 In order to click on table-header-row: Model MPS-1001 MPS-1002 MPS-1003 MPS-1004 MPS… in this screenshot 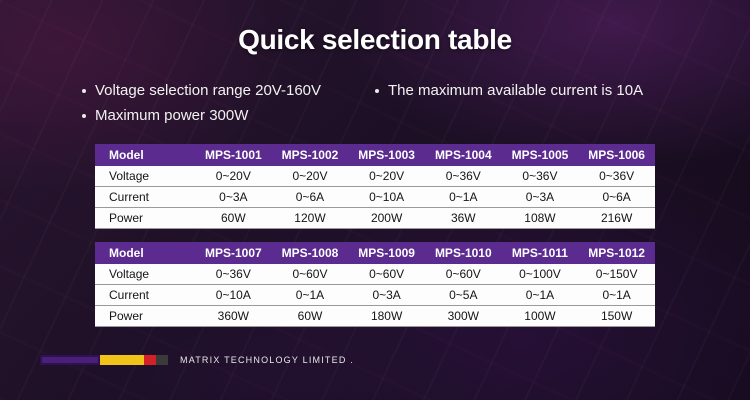, I will do `click(375, 155)`.